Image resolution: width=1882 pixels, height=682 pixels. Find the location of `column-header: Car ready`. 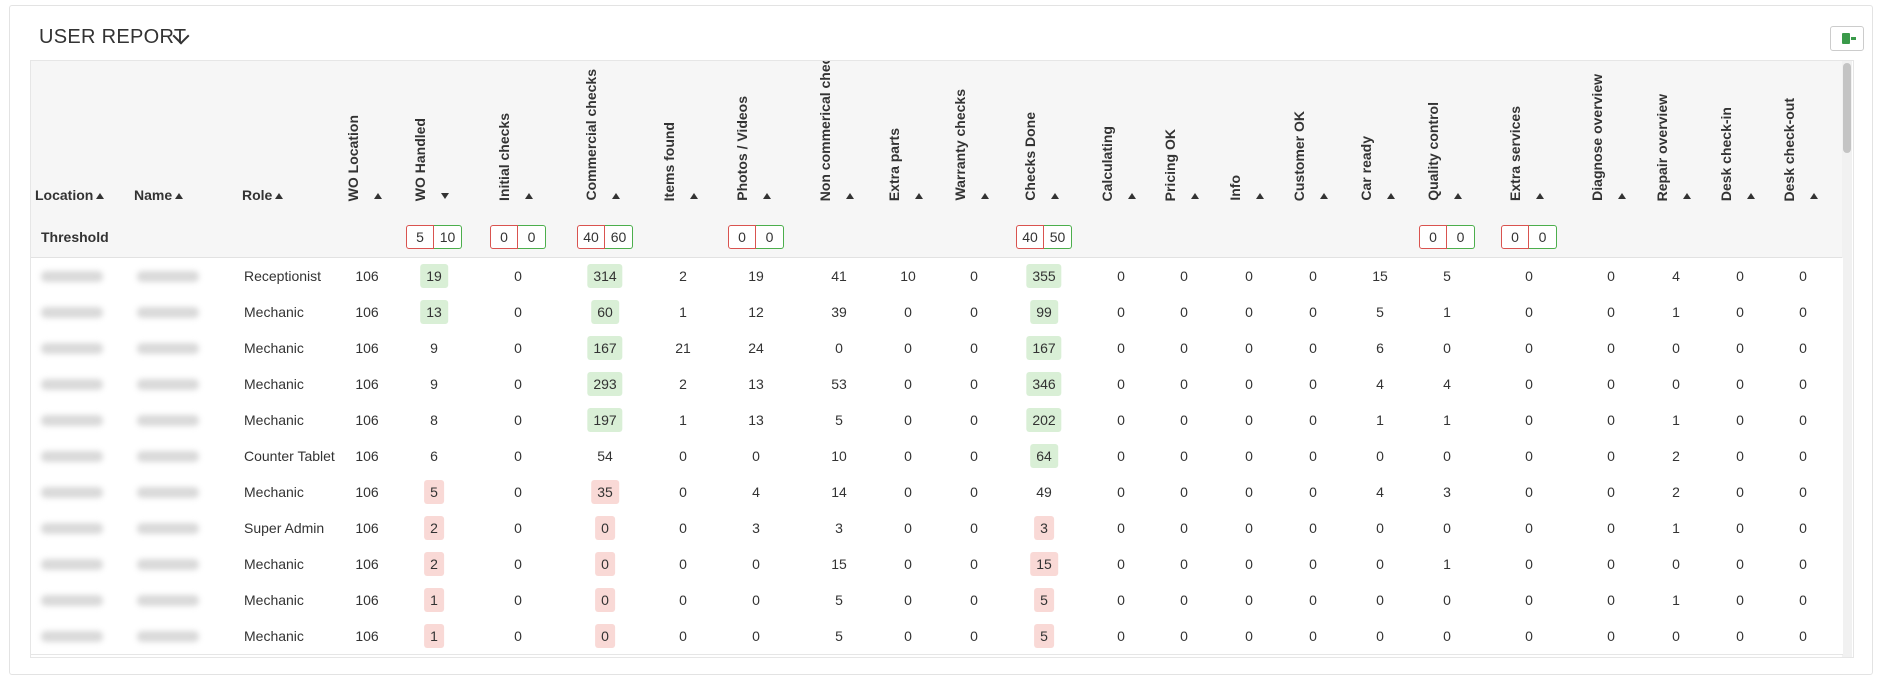

column-header: Car ready is located at coordinates (1366, 168).